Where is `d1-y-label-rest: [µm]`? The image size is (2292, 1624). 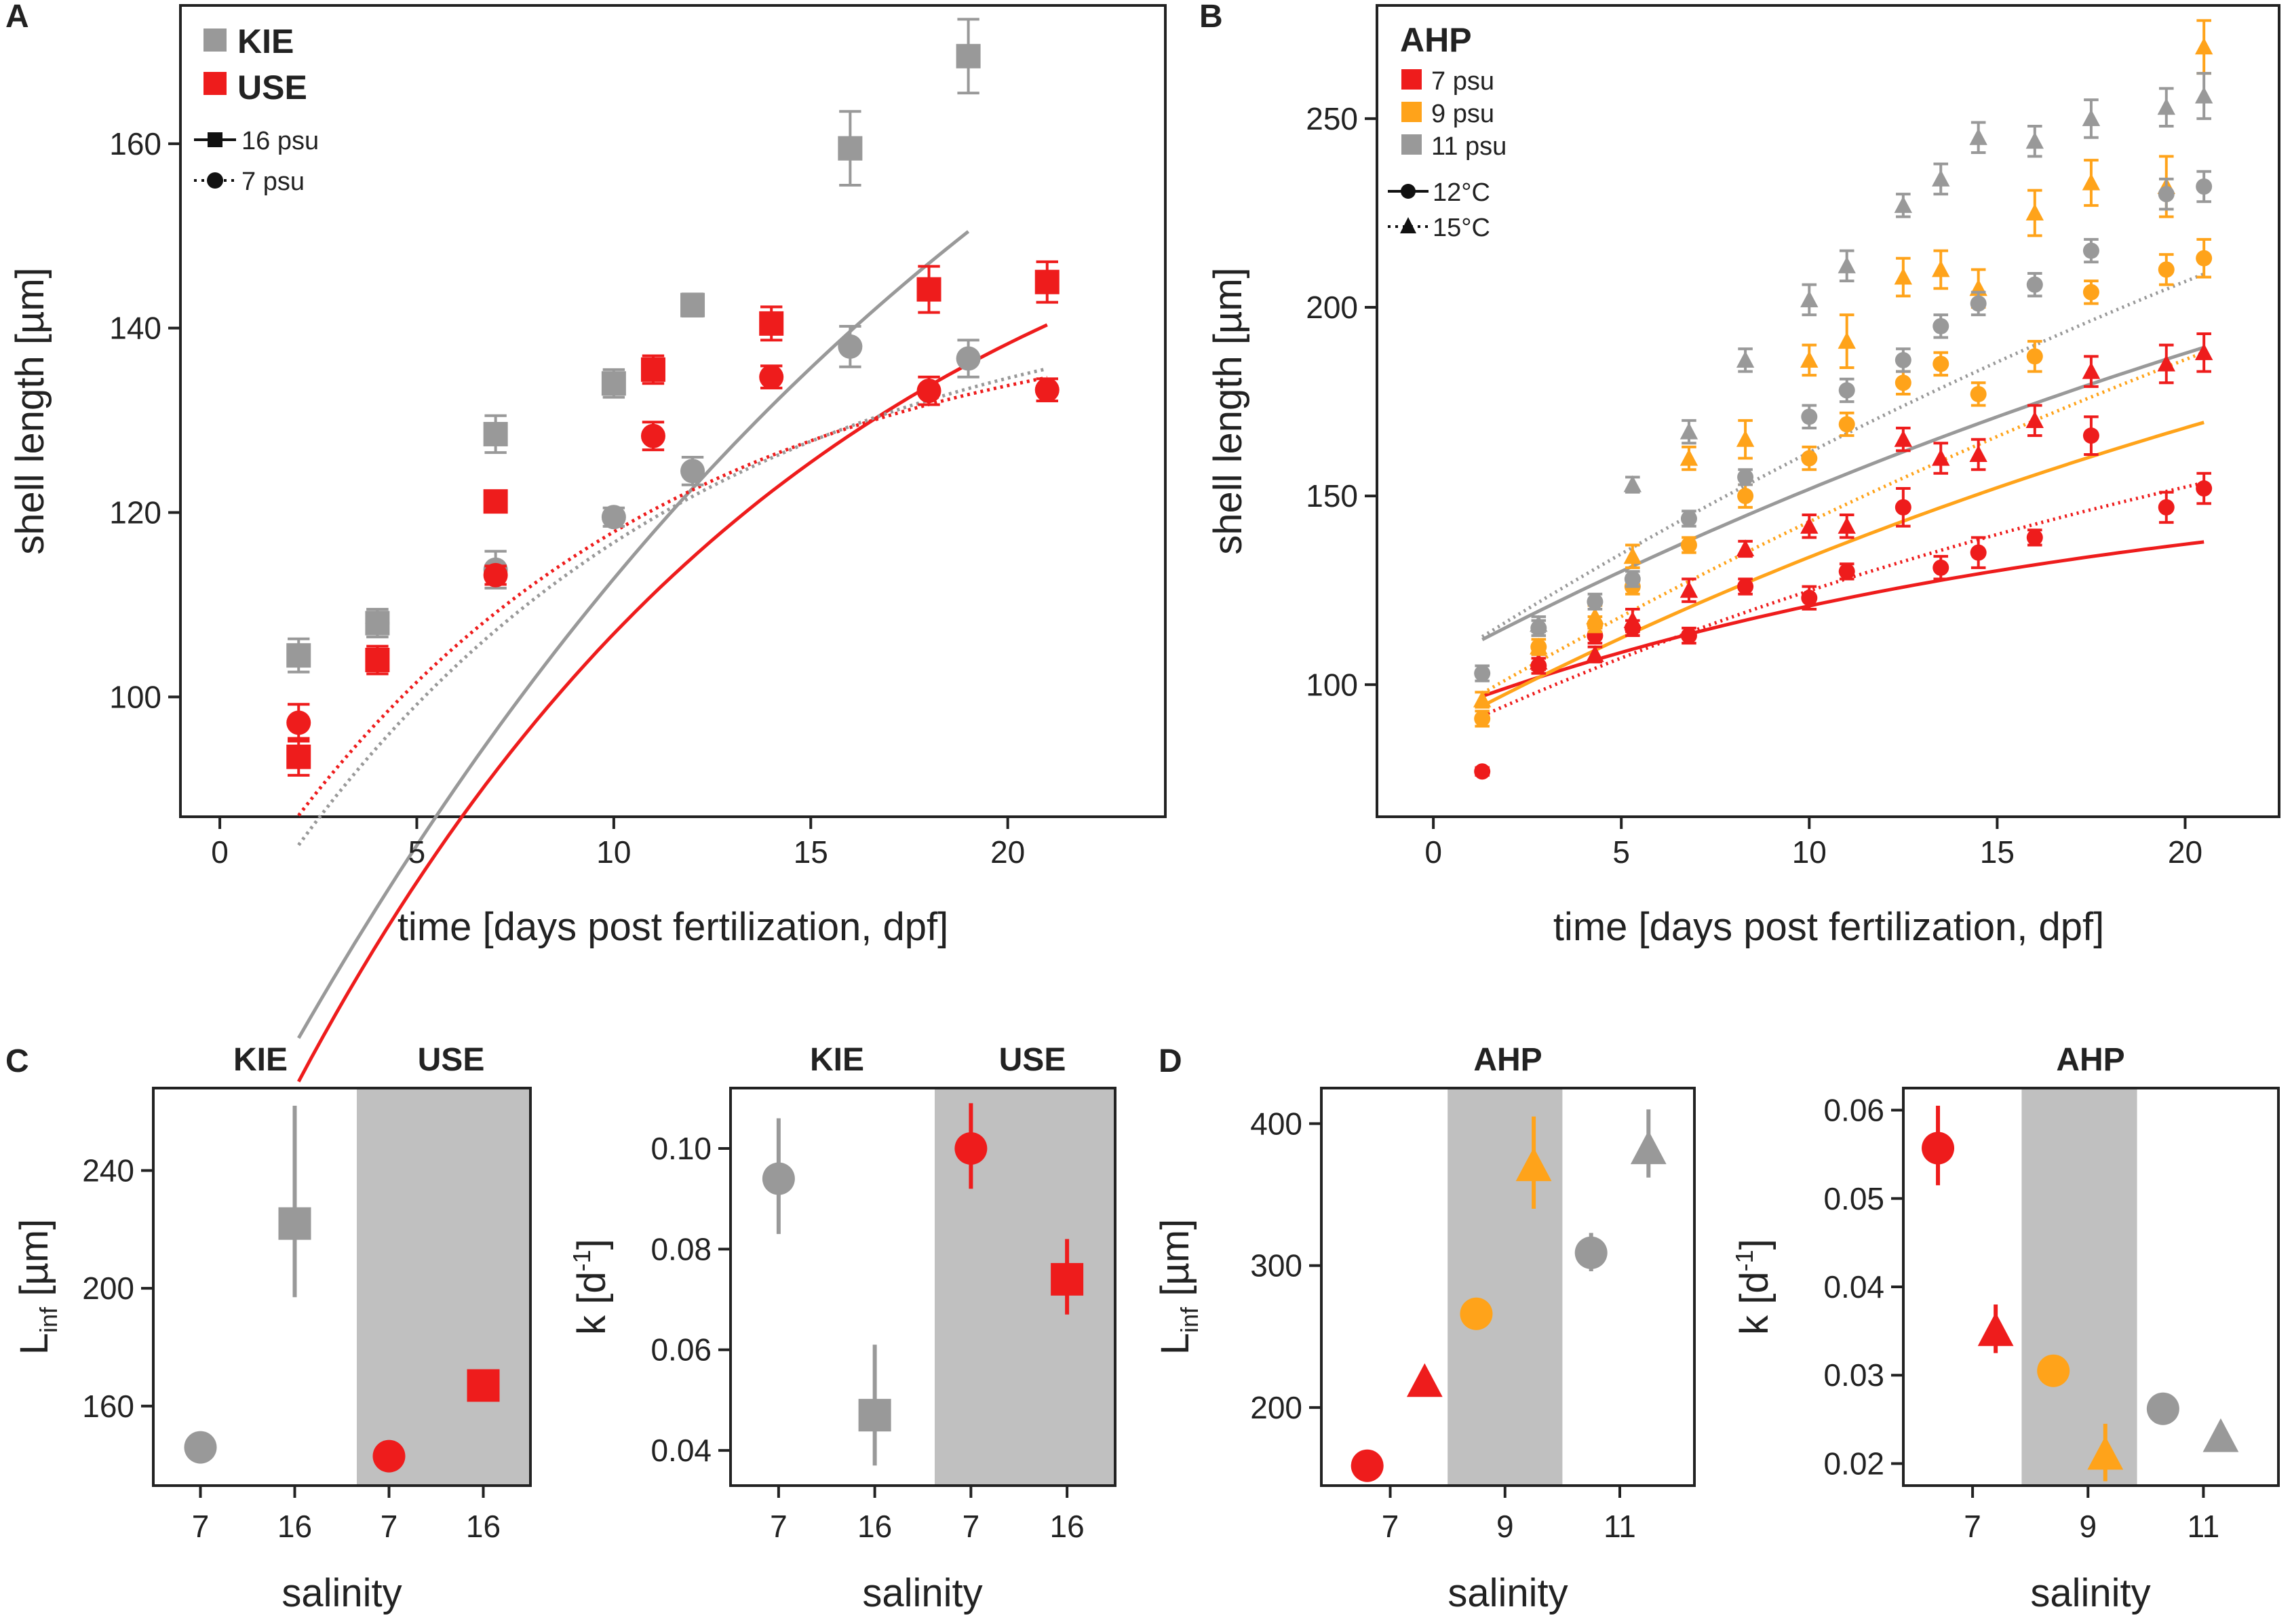
d1-y-label-rest: [µm] is located at coordinates (1175, 1263).